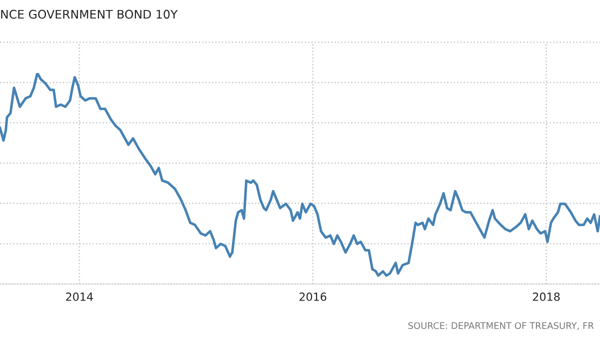 Image resolution: width=600 pixels, height=340 pixels. What do you see at coordinates (89, 14) in the screenshot?
I see `chart-title: NCE GOVERNMENT BOND 10Y` at bounding box center [89, 14].